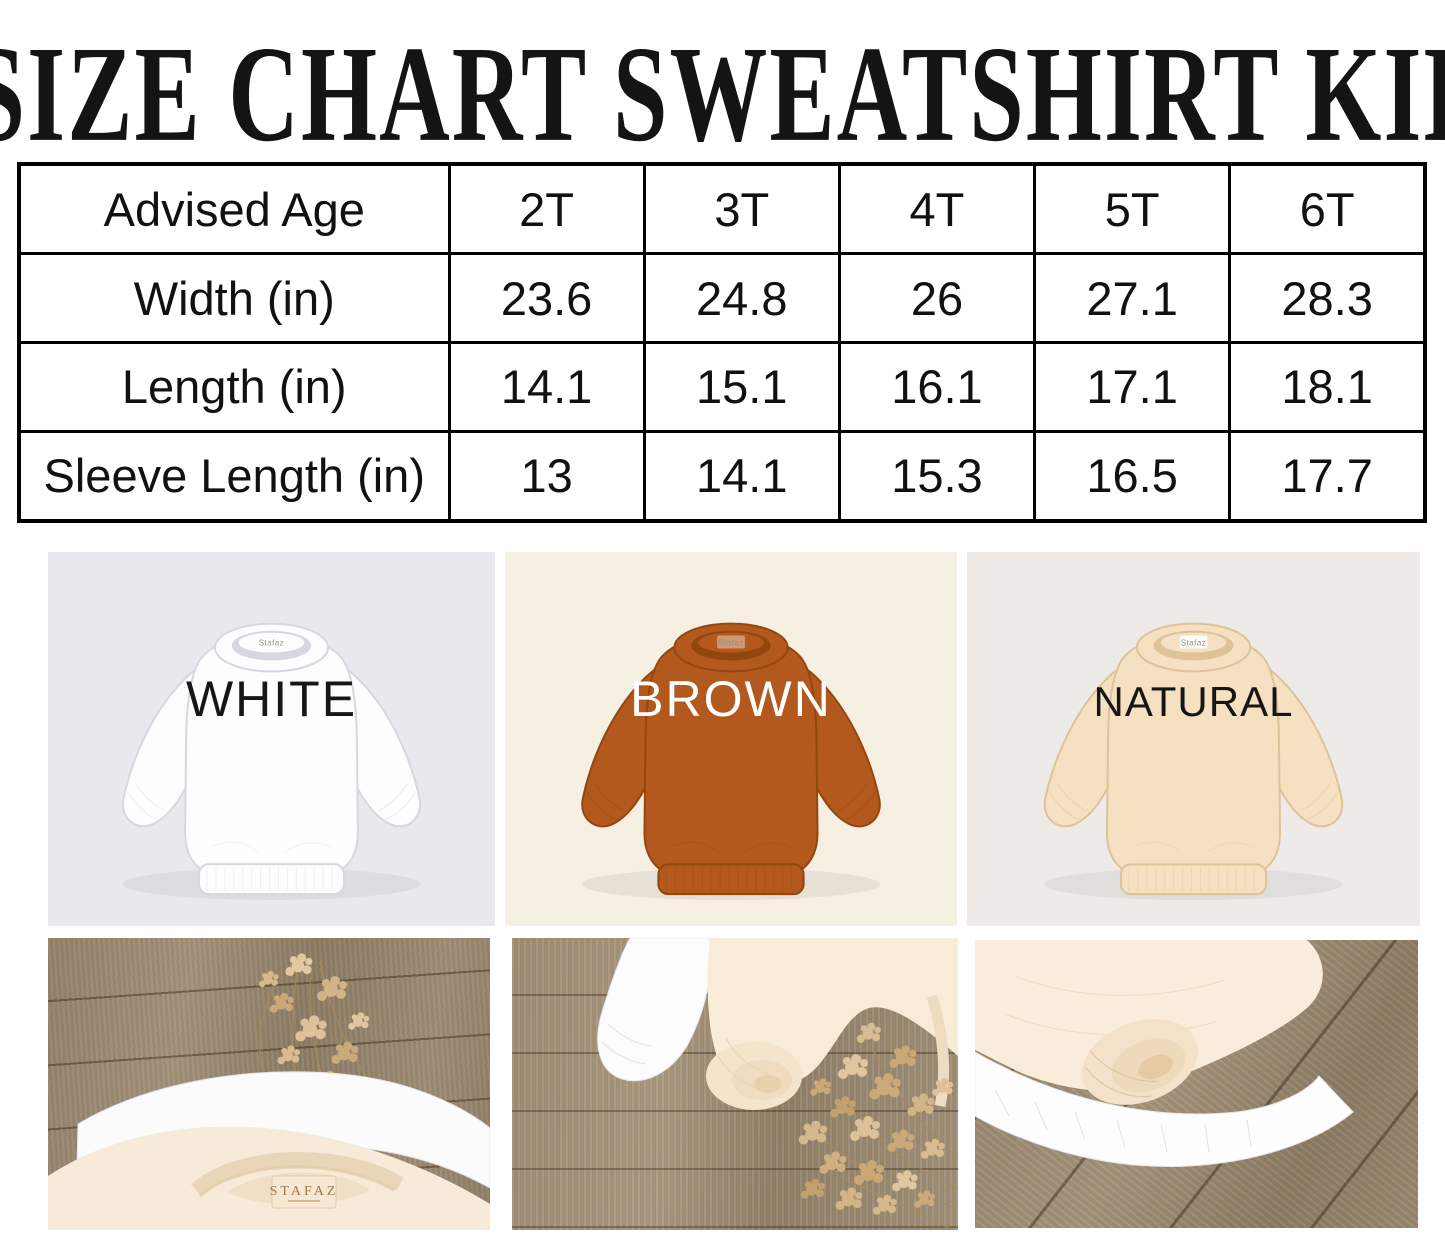  I want to click on detail-photo-sleeves, so click(735, 1084).